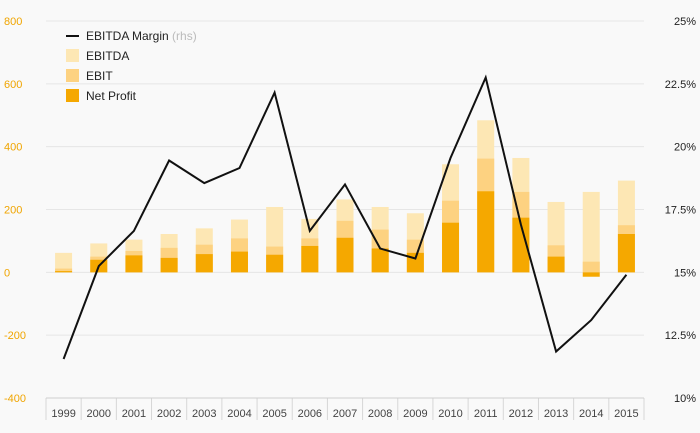 Image resolution: width=700 pixels, height=433 pixels. What do you see at coordinates (169, 414) in the screenshot?
I see `x-tick-label: 2002` at bounding box center [169, 414].